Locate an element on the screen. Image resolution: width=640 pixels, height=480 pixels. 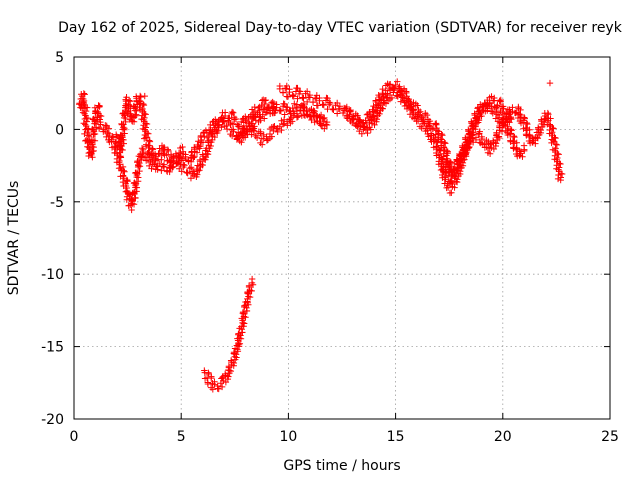
y-tick-label: 5 is located at coordinates (59, 58).